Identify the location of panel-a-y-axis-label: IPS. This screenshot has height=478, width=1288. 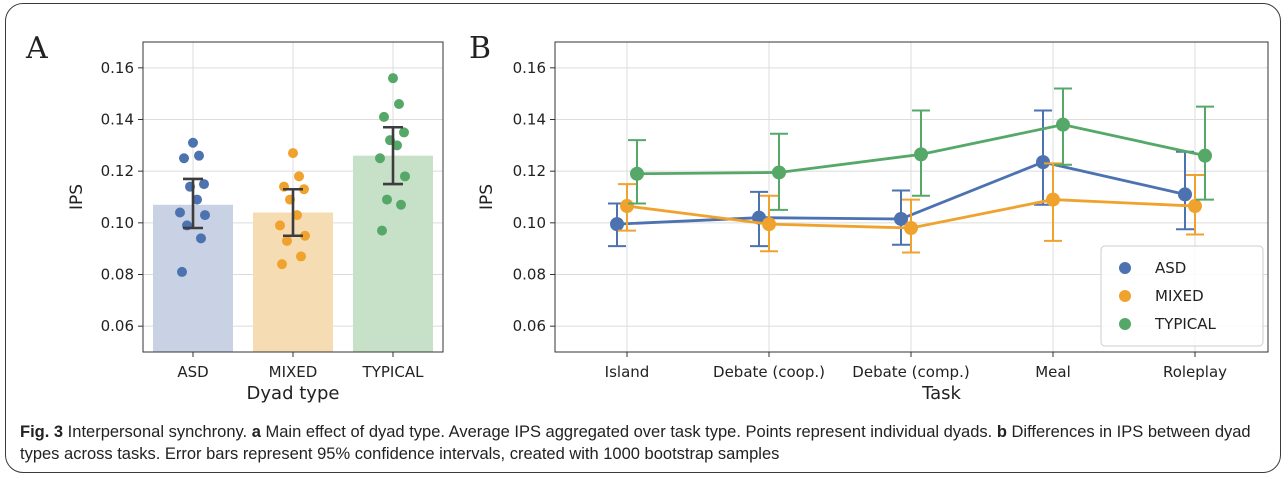
(77, 197).